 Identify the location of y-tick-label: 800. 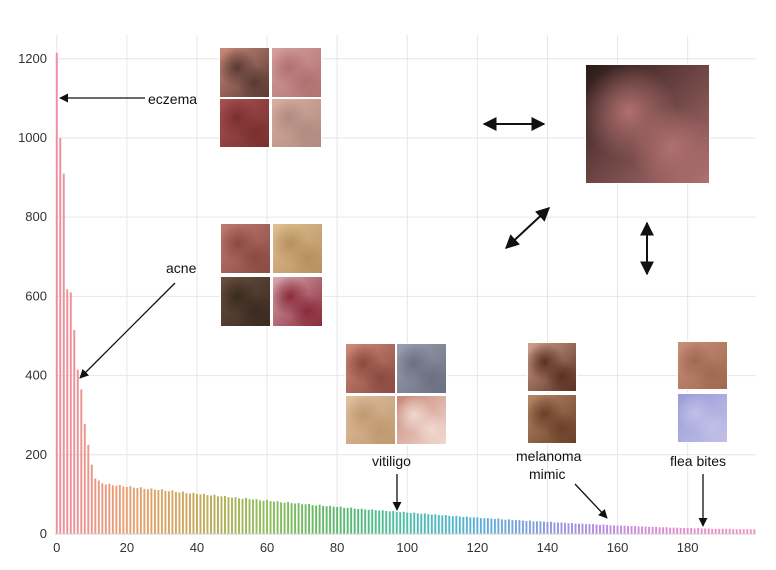
(36, 216).